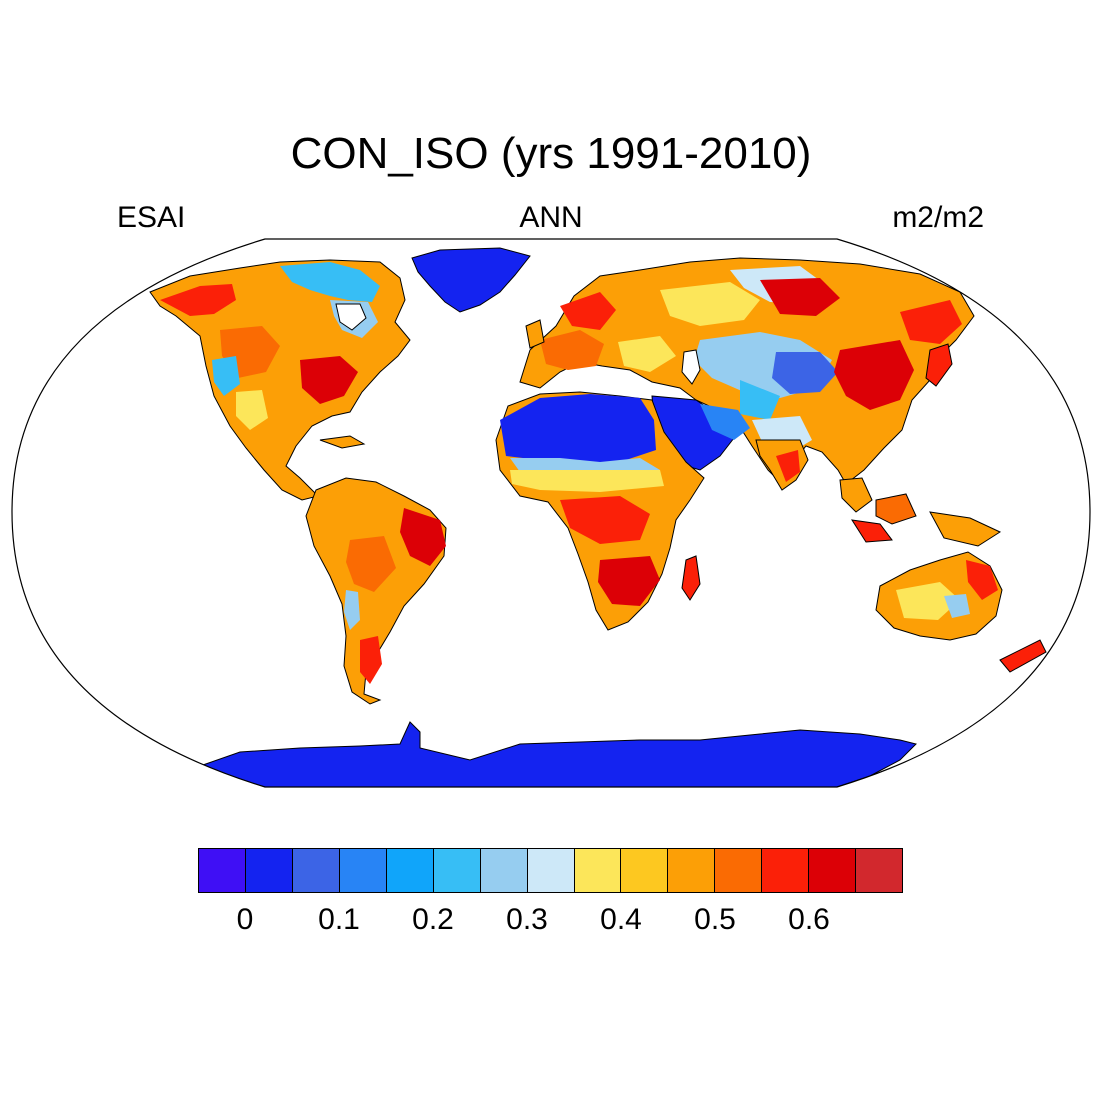  What do you see at coordinates (588, 311) in the screenshot?
I see `region-scandinavia-red` at bounding box center [588, 311].